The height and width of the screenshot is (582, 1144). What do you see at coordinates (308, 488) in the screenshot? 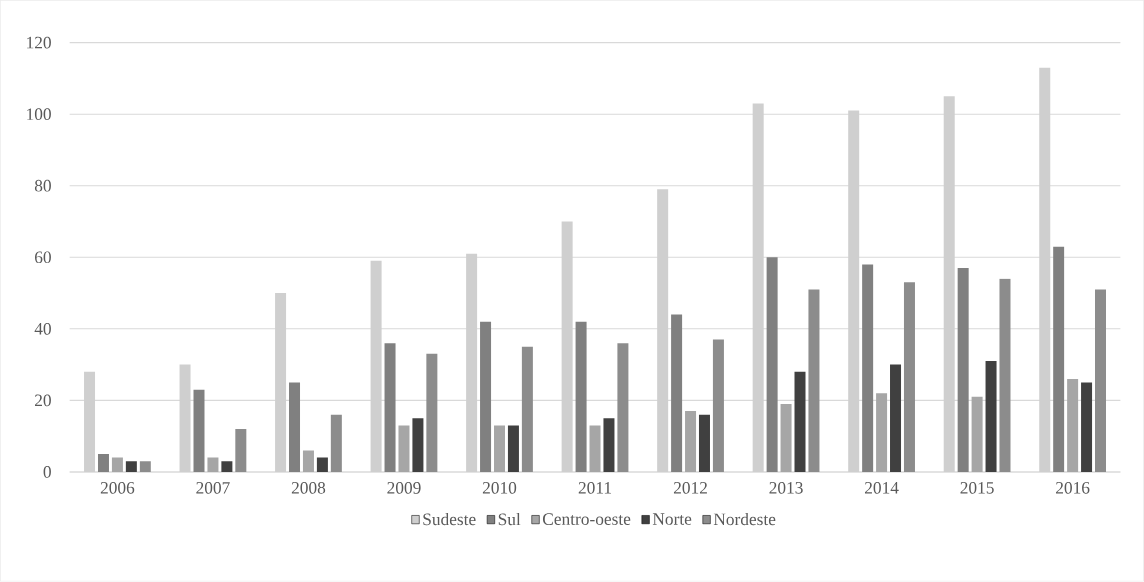
I see `x-tick-label: 2008` at bounding box center [308, 488].